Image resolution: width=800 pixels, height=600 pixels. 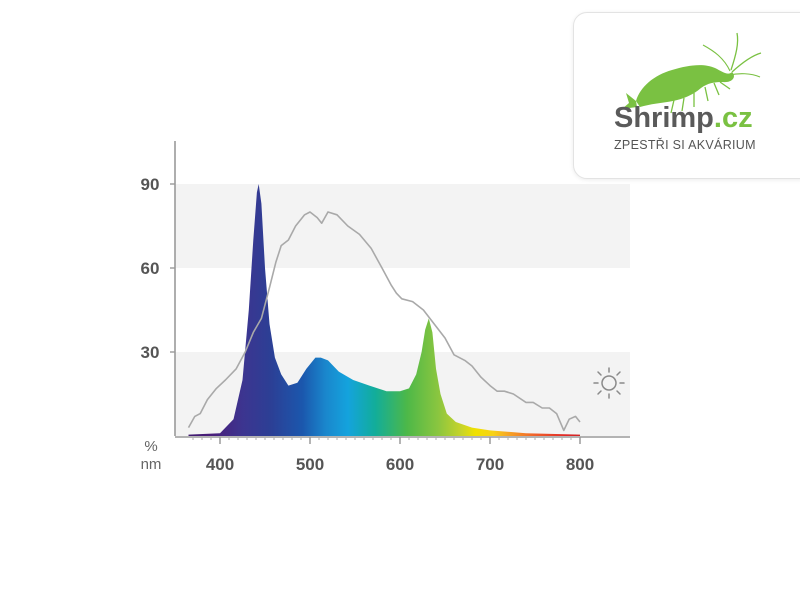 I want to click on x-tick-label: 700, so click(x=490, y=464).